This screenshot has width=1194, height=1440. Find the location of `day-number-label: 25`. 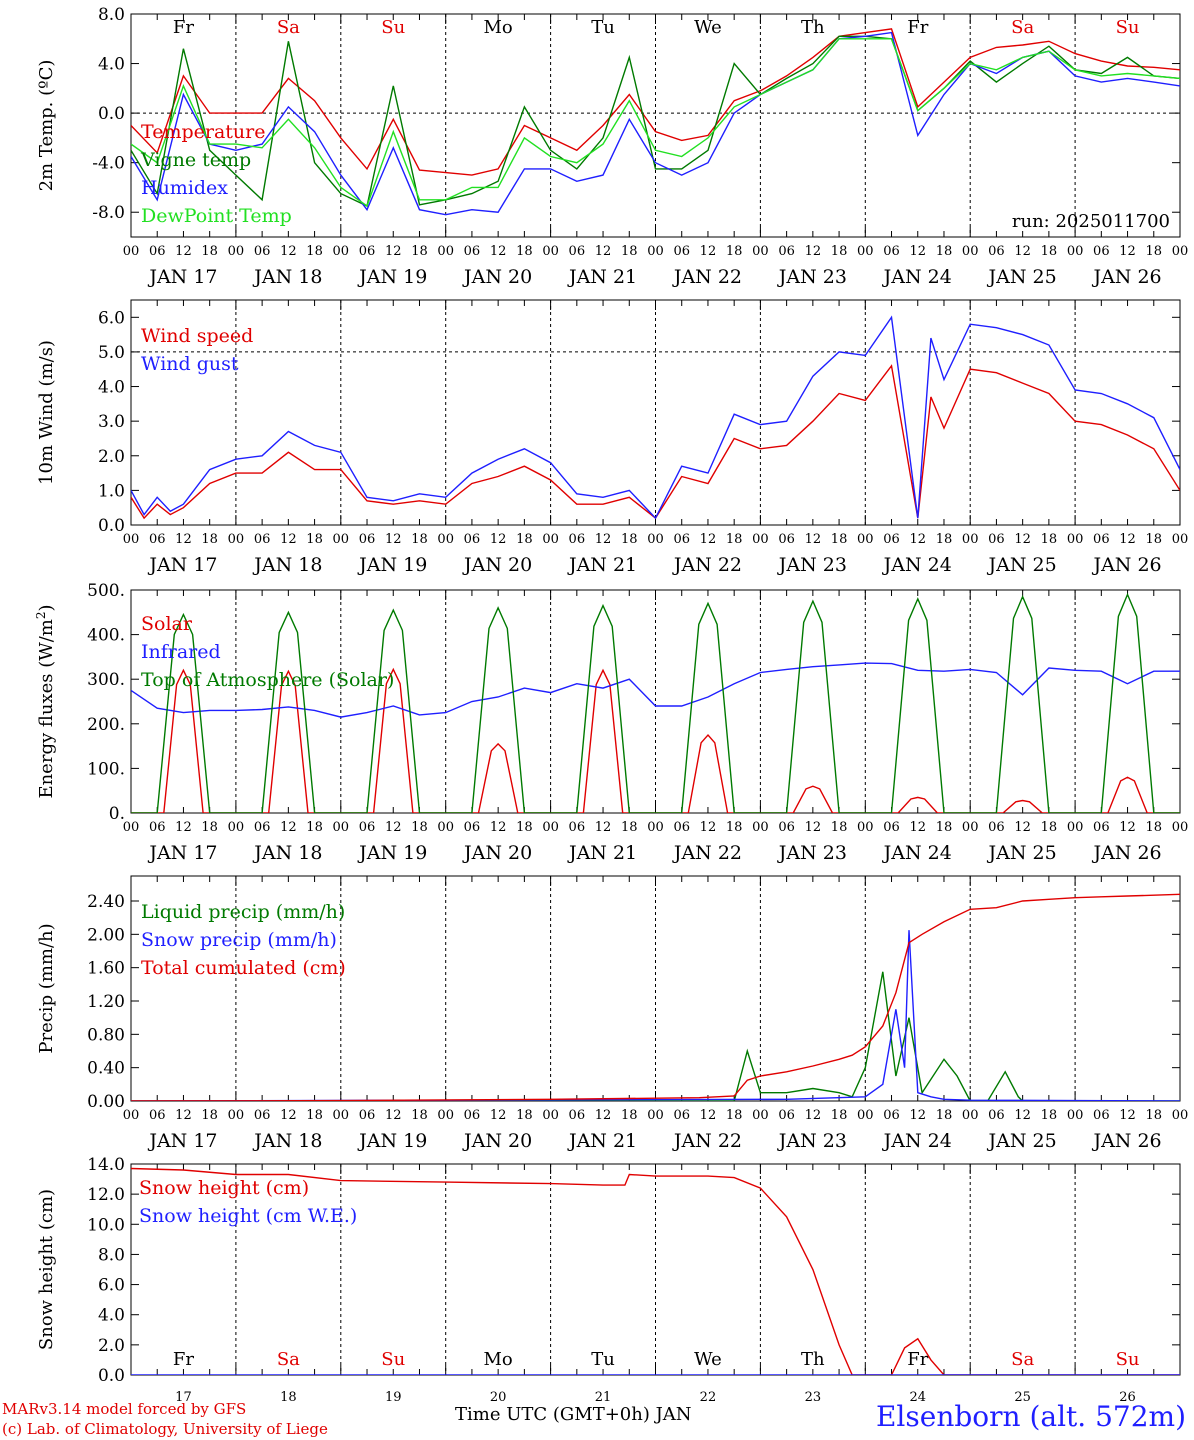

day-number-label: 25 is located at coordinates (1022, 1397).